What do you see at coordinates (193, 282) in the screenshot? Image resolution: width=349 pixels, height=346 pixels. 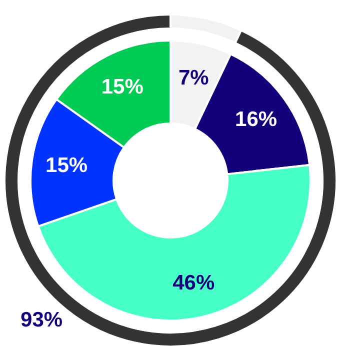 I see `data-label: 46%` at bounding box center [193, 282].